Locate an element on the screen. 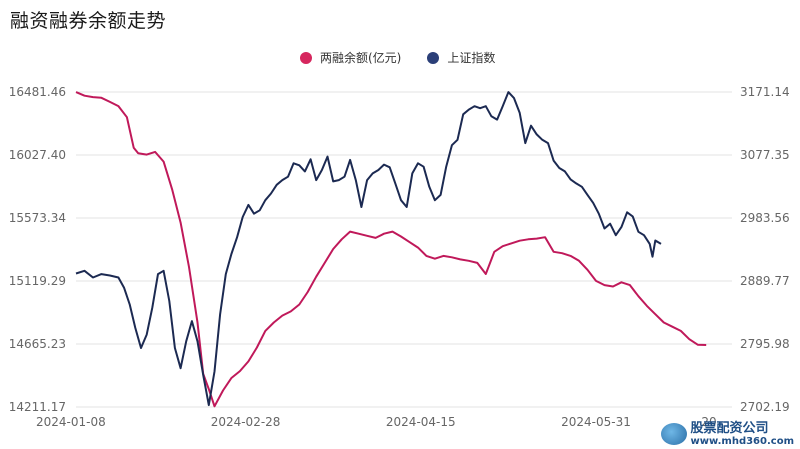 Image resolution: width=800 pixels, height=449 pixels. y-right-tick-label: 2702.19 is located at coordinates (765, 407).